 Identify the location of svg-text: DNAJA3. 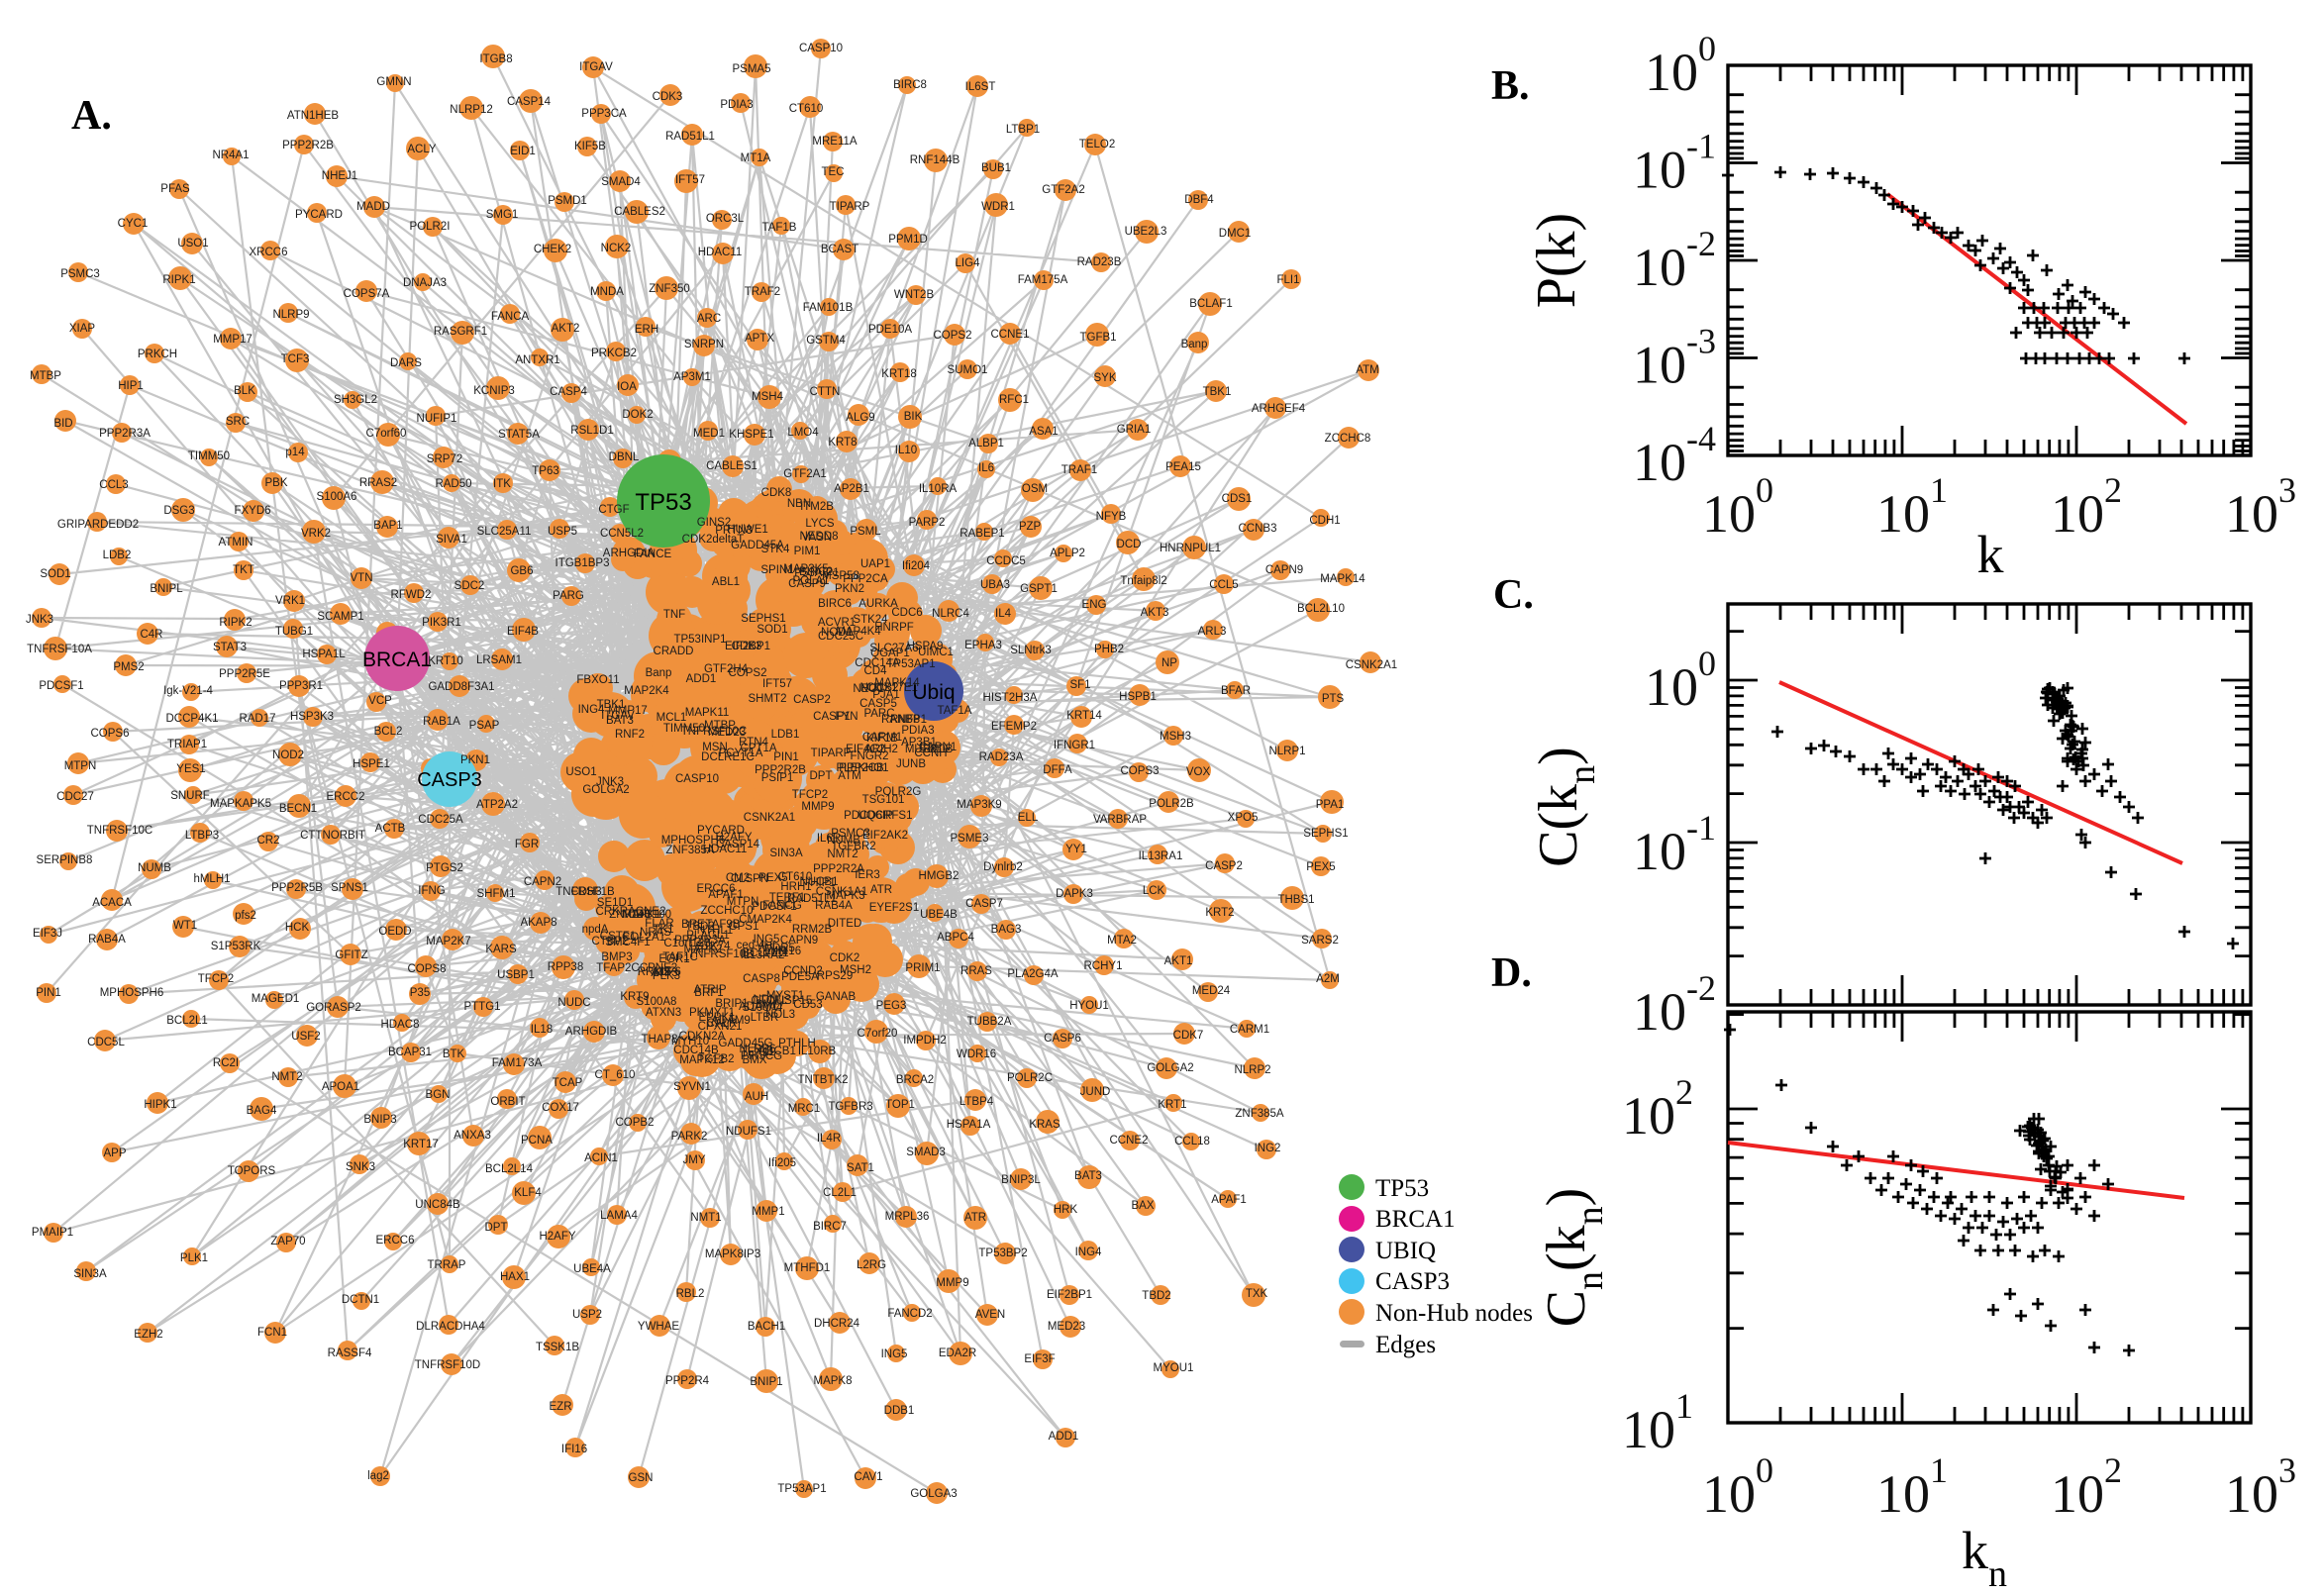
(425, 283).